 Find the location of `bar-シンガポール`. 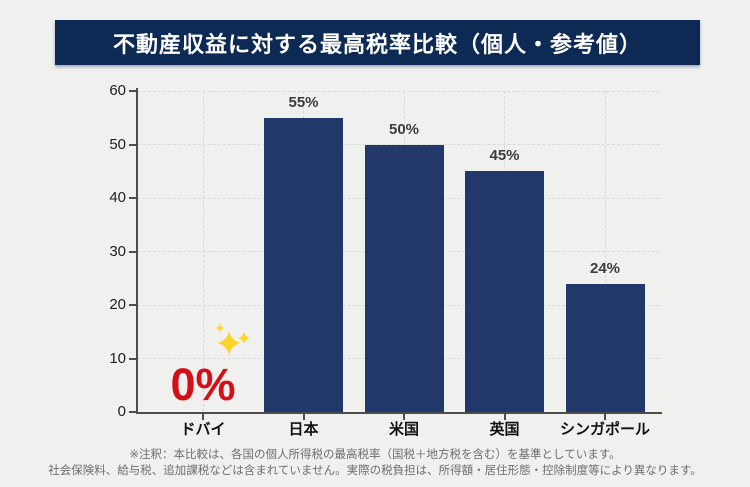

bar-シンガポール is located at coordinates (605, 347).